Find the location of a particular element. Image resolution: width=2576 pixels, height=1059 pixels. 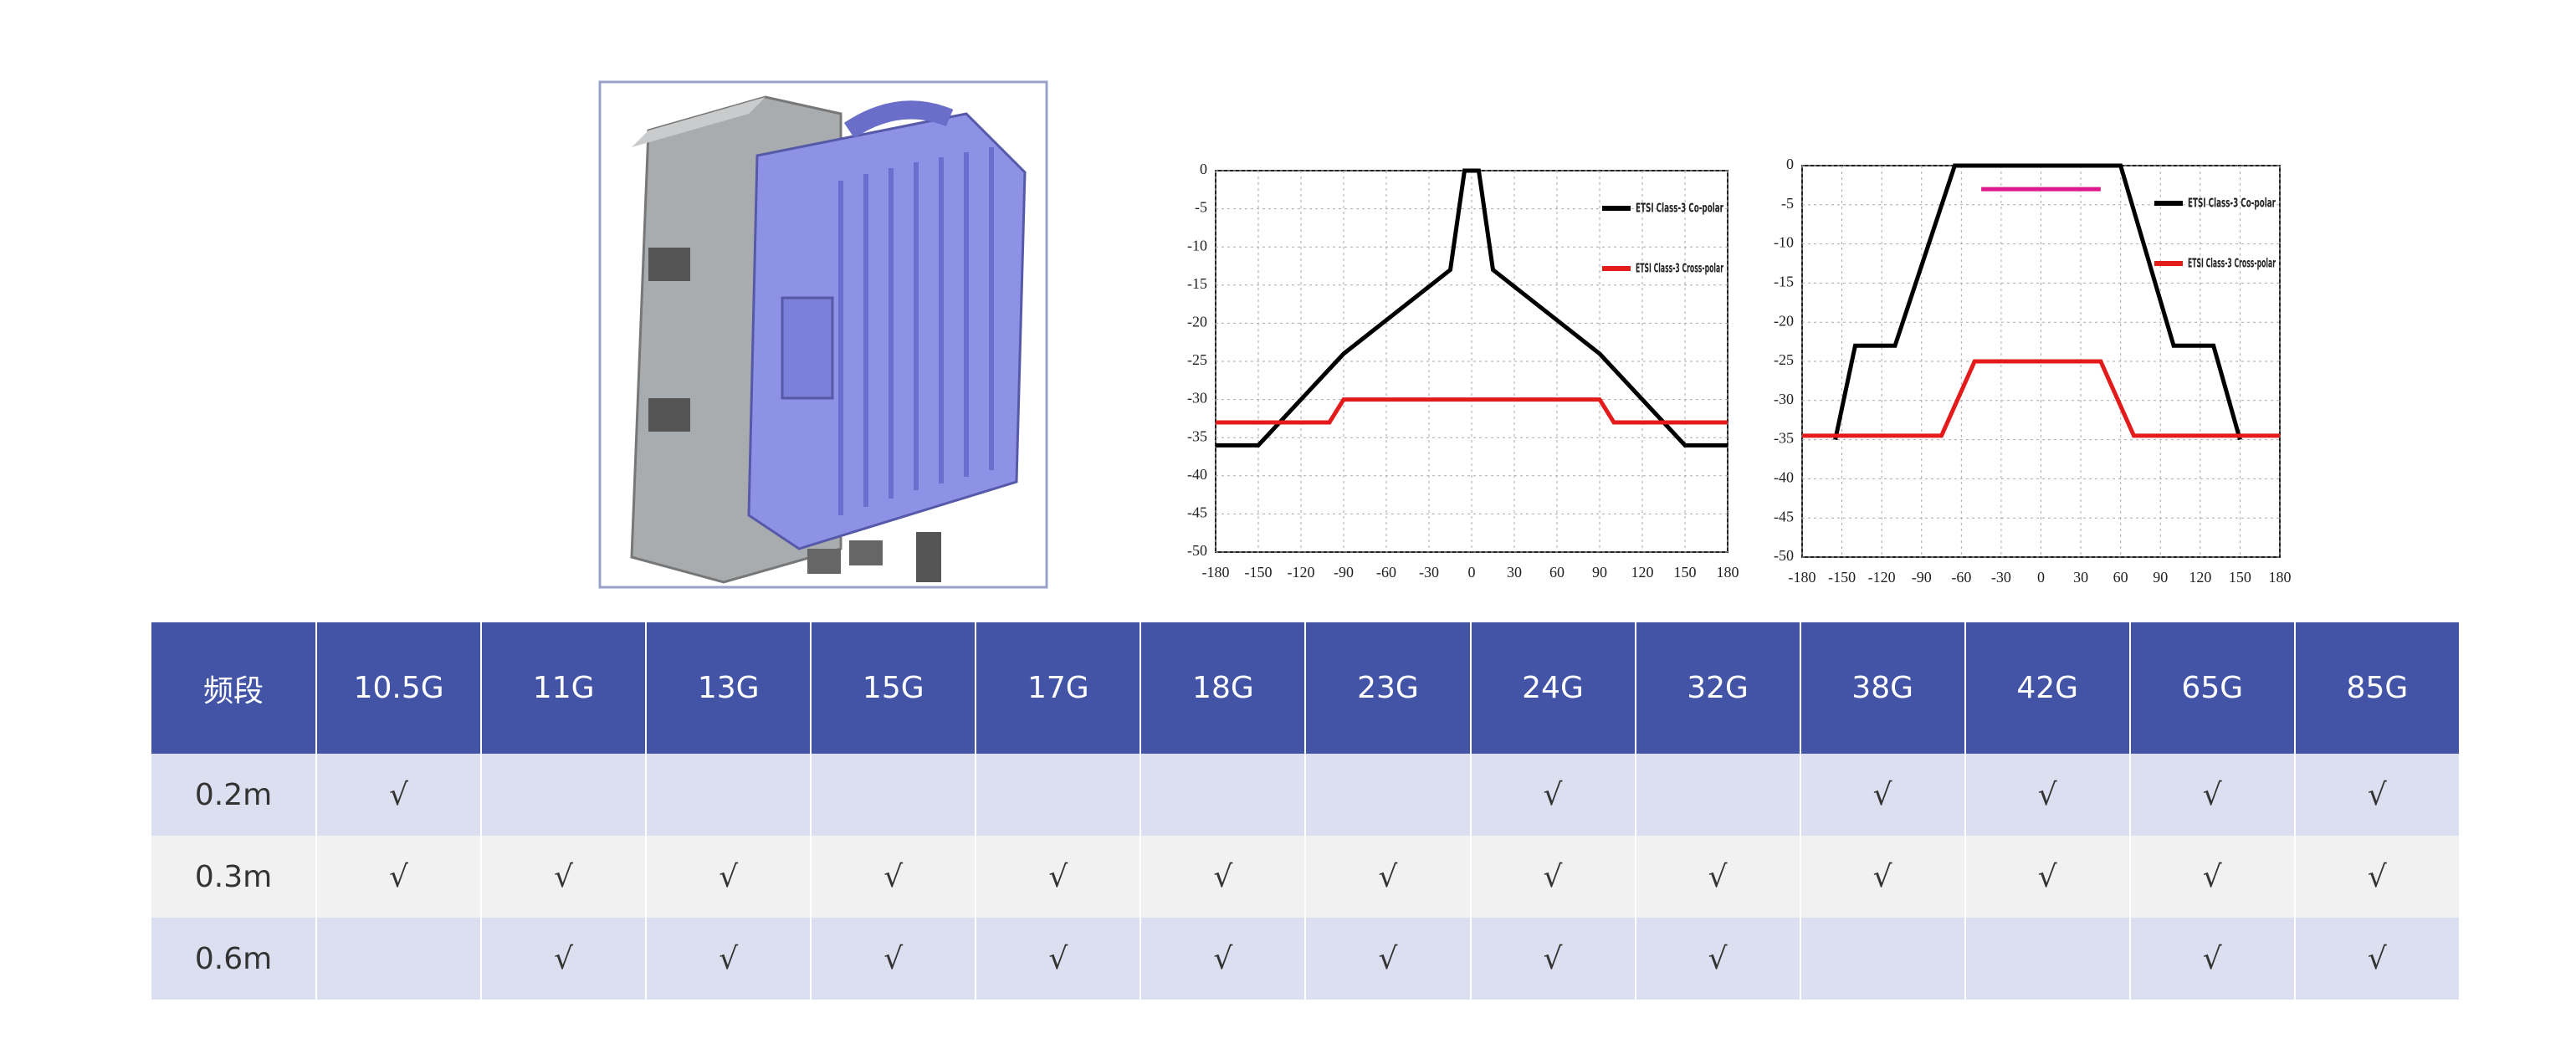

table-row: 0.2m √ √ √ √ √ √ is located at coordinates (1306, 795).